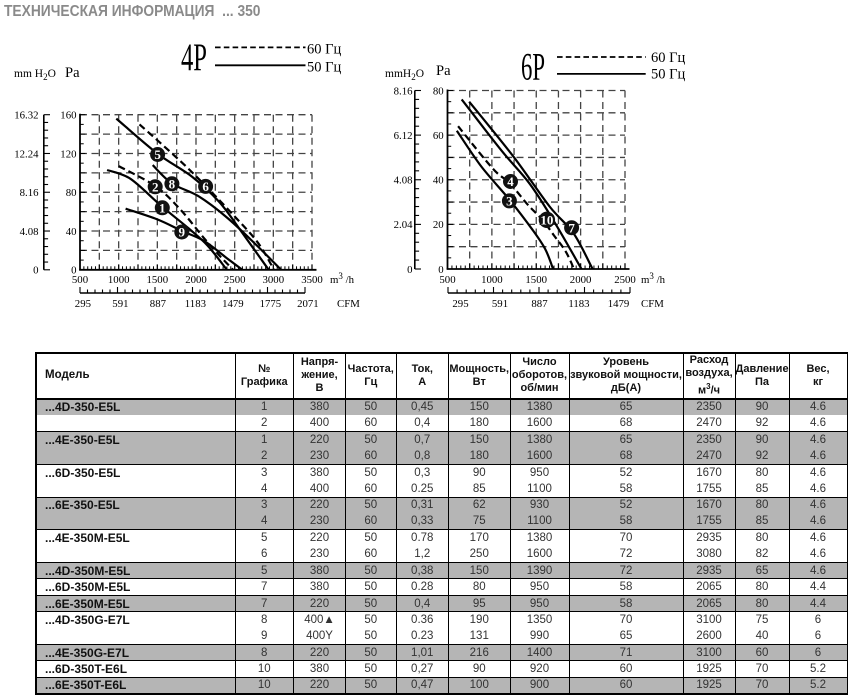 This screenshot has width=848, height=700. I want to click on svg-text: 6, so click(205, 186).